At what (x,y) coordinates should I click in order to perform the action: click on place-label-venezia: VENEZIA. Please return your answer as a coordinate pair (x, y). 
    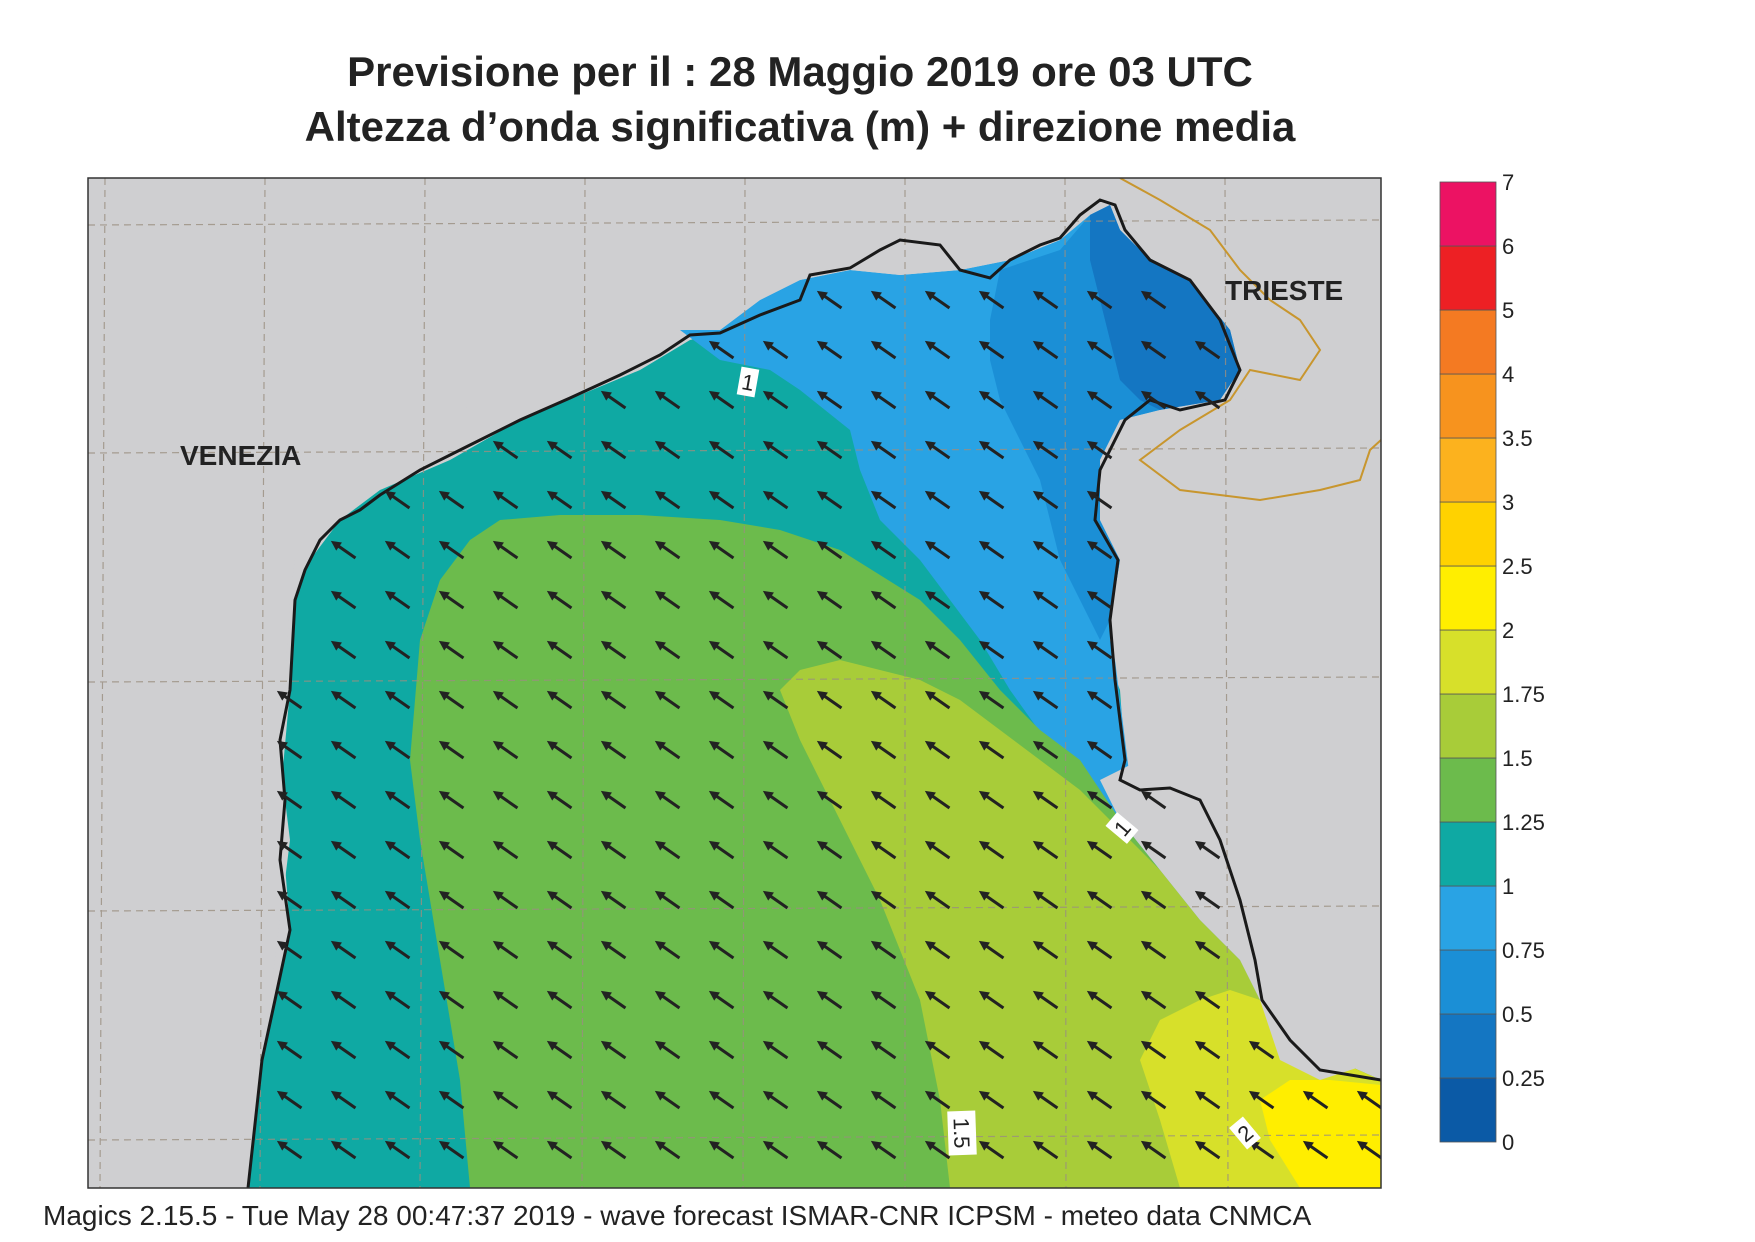
    Looking at the image, I should click on (240, 455).